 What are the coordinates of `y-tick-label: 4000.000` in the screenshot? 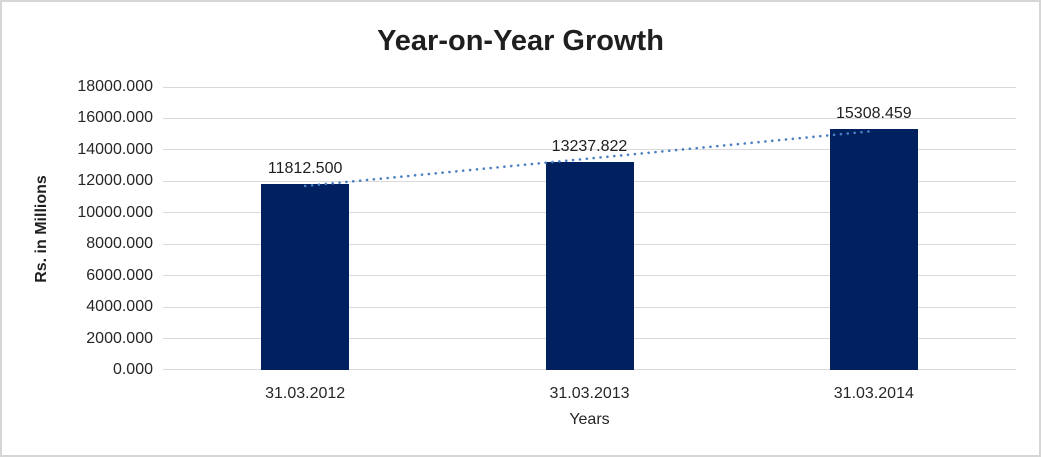 It's located at (119, 307).